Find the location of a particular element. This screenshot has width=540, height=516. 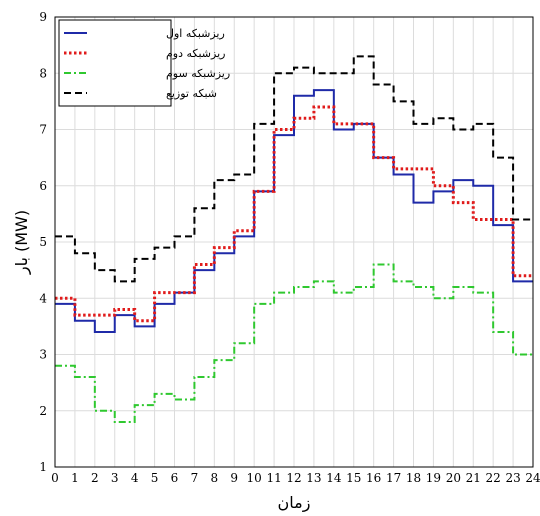

y-tick-label: 3 is located at coordinates (43, 355).